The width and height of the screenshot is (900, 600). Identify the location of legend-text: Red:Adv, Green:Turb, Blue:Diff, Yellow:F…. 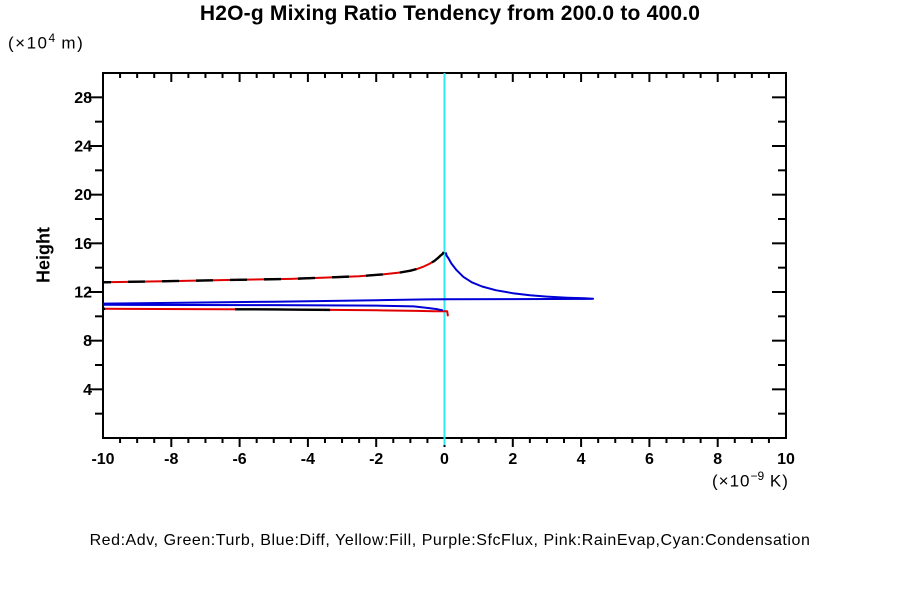
(450, 540).